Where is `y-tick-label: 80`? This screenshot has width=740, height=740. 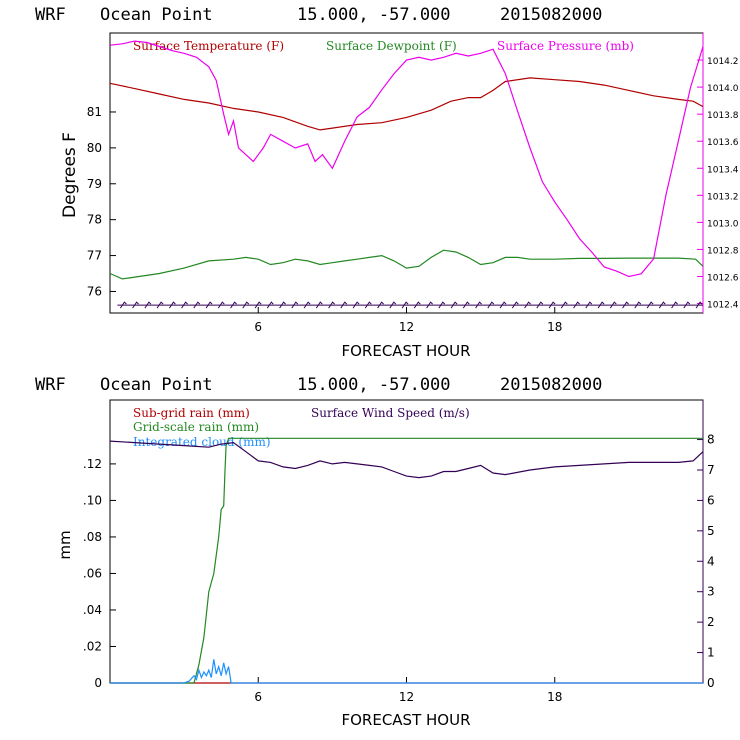 y-tick-label: 80 is located at coordinates (94, 148).